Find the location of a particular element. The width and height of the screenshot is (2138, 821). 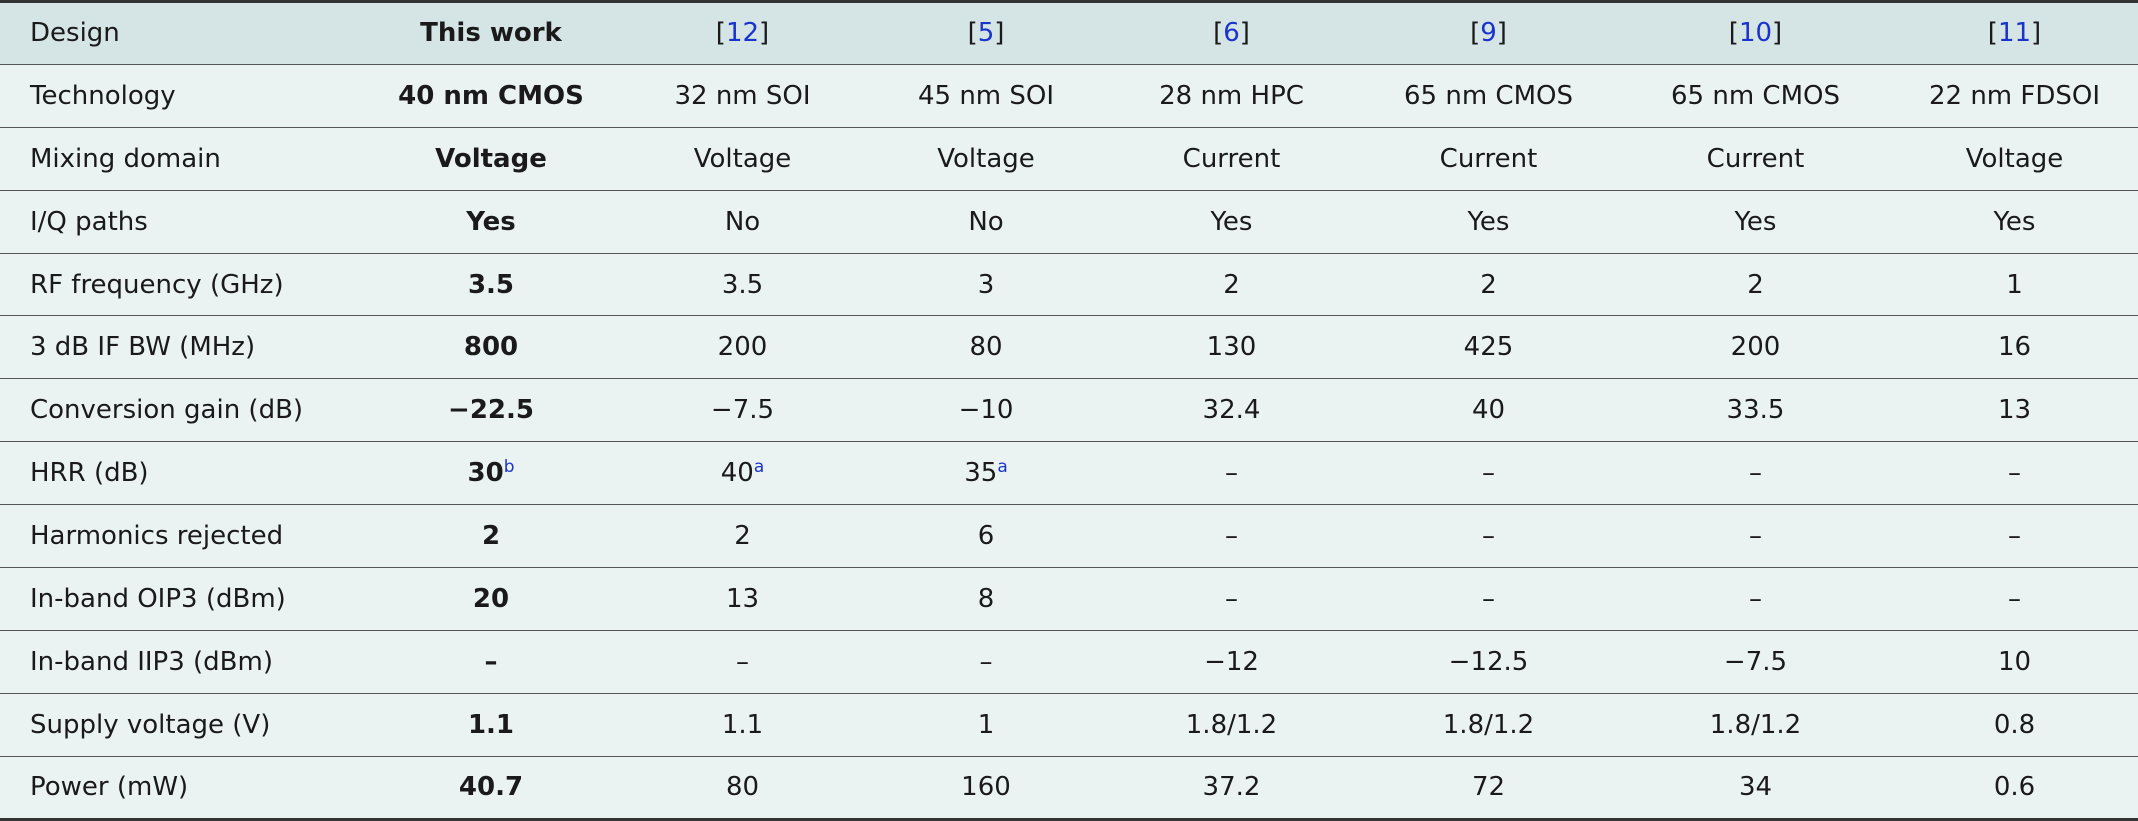

cell: 200 is located at coordinates (742, 347).